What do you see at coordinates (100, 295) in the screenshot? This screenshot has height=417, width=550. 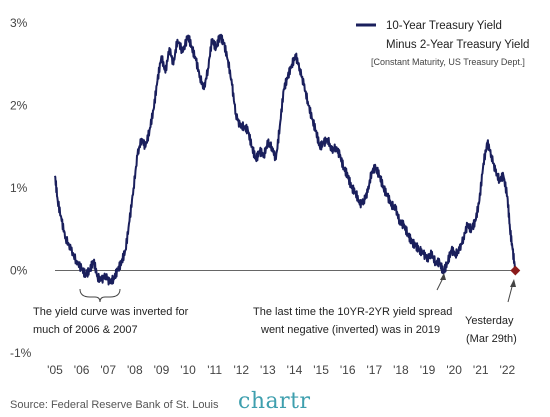 I see `annotation-bracket` at bounding box center [100, 295].